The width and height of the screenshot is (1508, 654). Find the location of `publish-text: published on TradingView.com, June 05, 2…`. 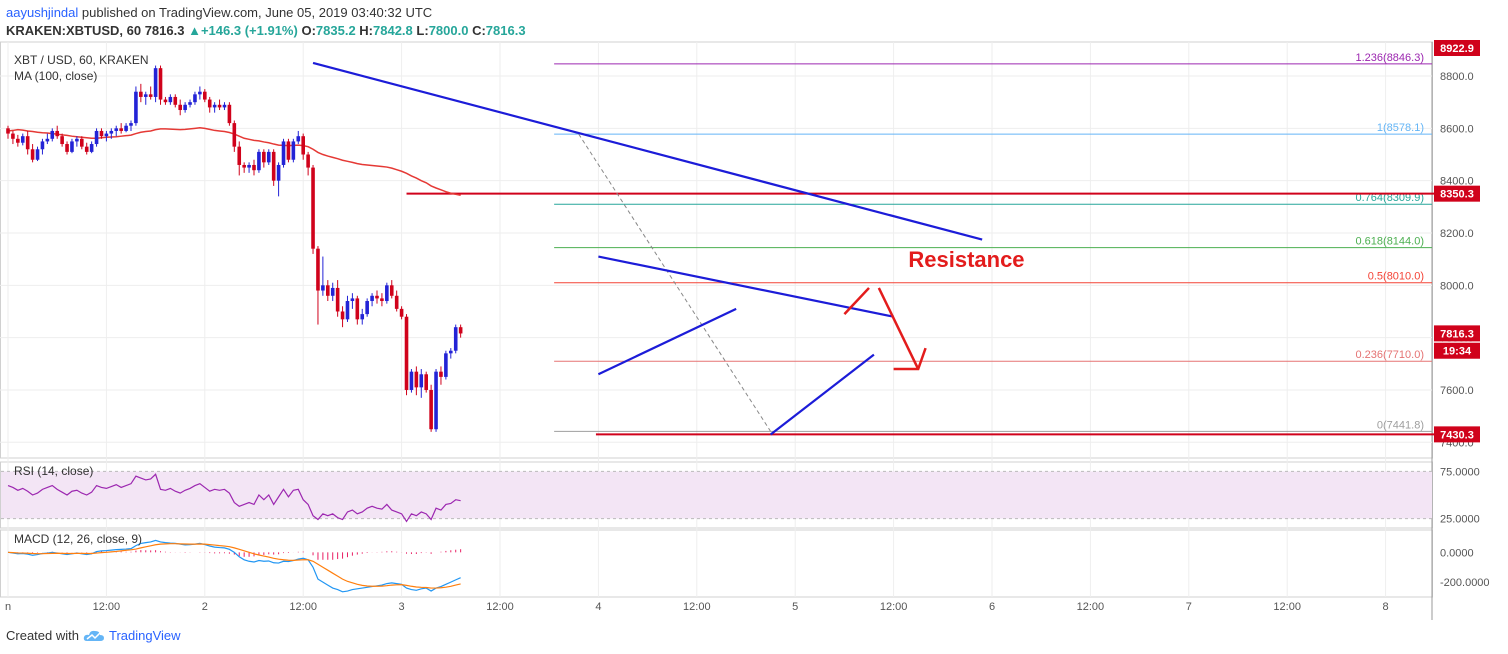

publish-text: published on TradingView.com, June 05, 2… is located at coordinates (257, 12).